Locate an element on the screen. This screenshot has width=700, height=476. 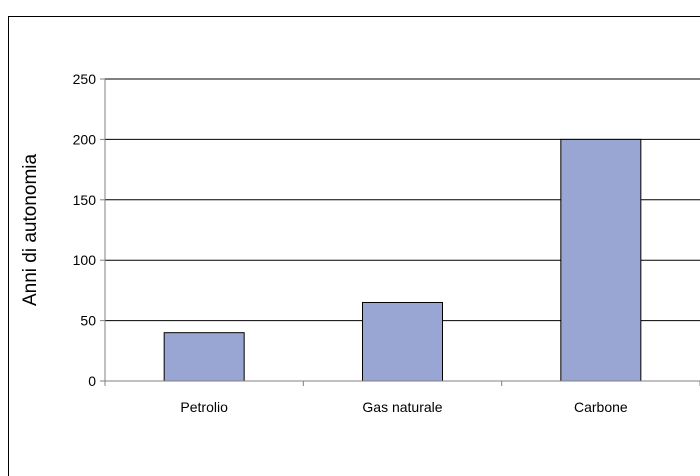
x-tick-label-gas-naturale: Gas naturale is located at coordinates (402, 407).